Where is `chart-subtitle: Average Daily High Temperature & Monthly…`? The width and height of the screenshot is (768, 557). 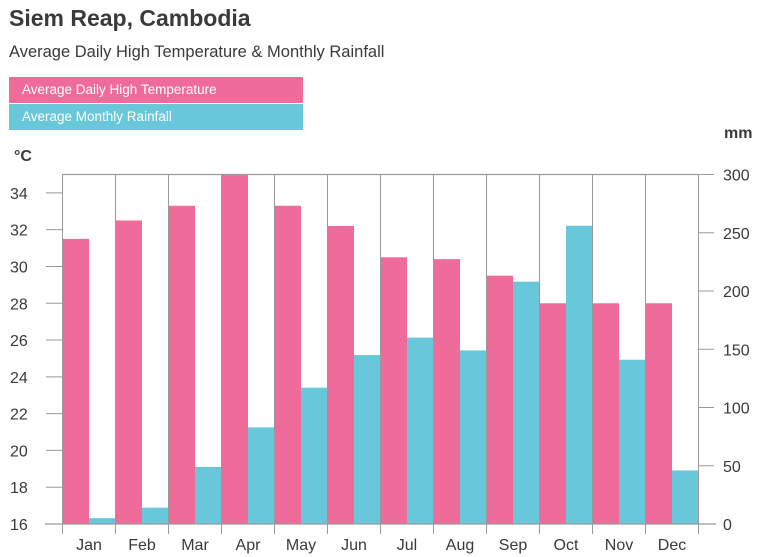
chart-subtitle: Average Daily High Temperature & Monthly… is located at coordinates (197, 52).